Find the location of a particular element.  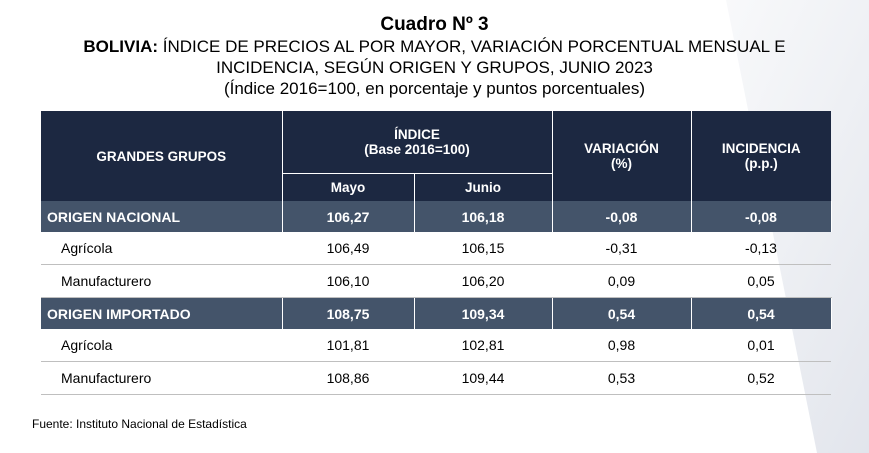

header-incidence-unit: (p.p.) is located at coordinates (761, 163).